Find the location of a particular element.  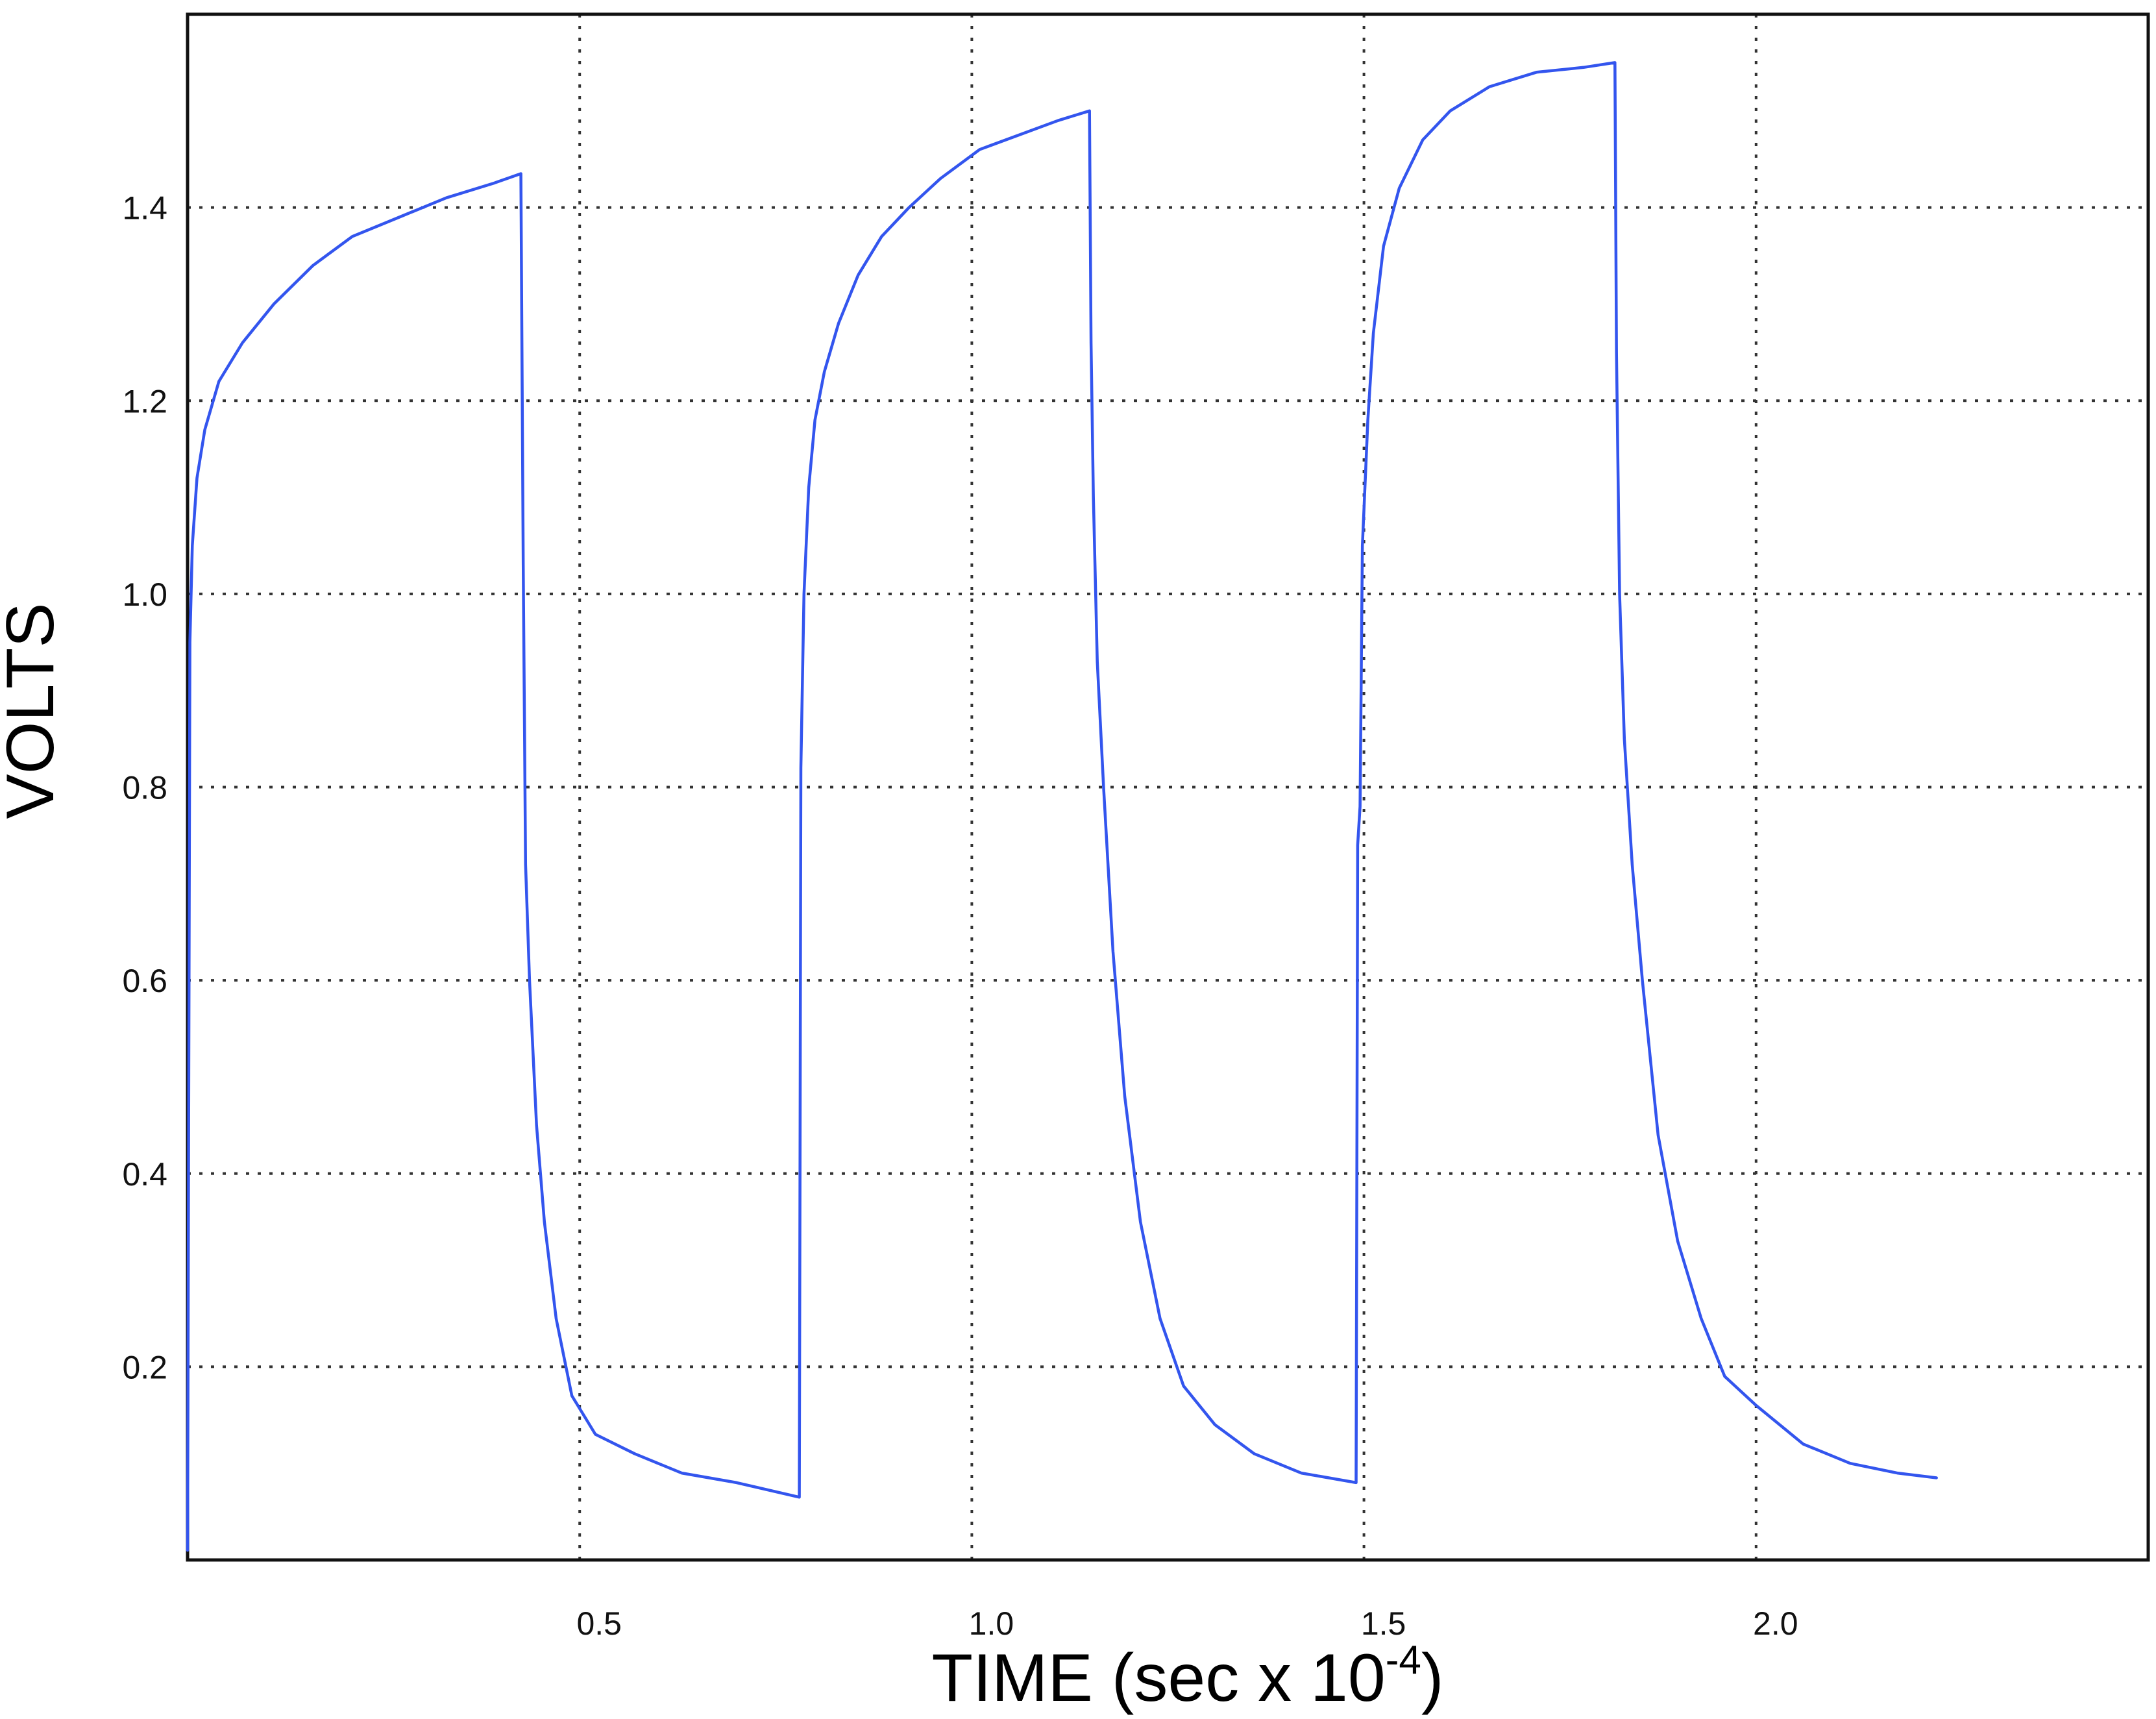

y-tick-label: 1.0 is located at coordinates (144, 594).